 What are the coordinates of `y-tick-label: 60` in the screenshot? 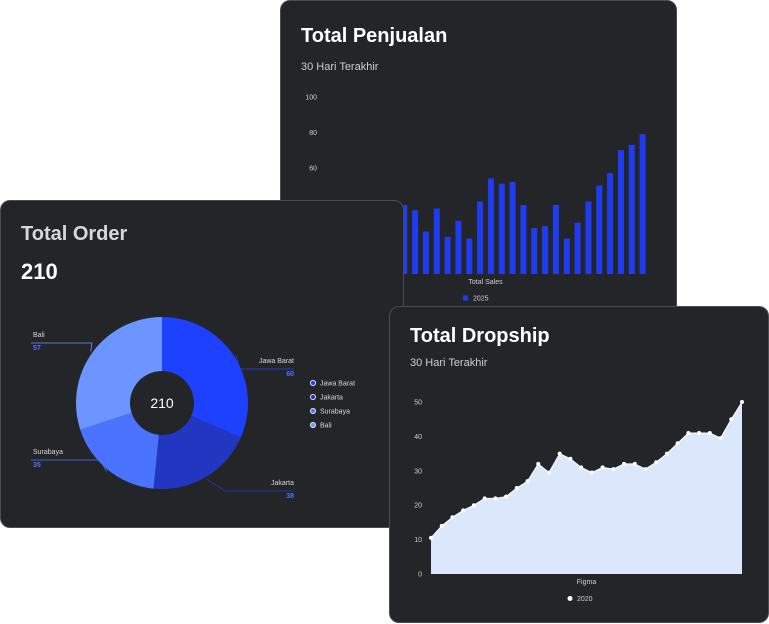 It's located at (313, 168).